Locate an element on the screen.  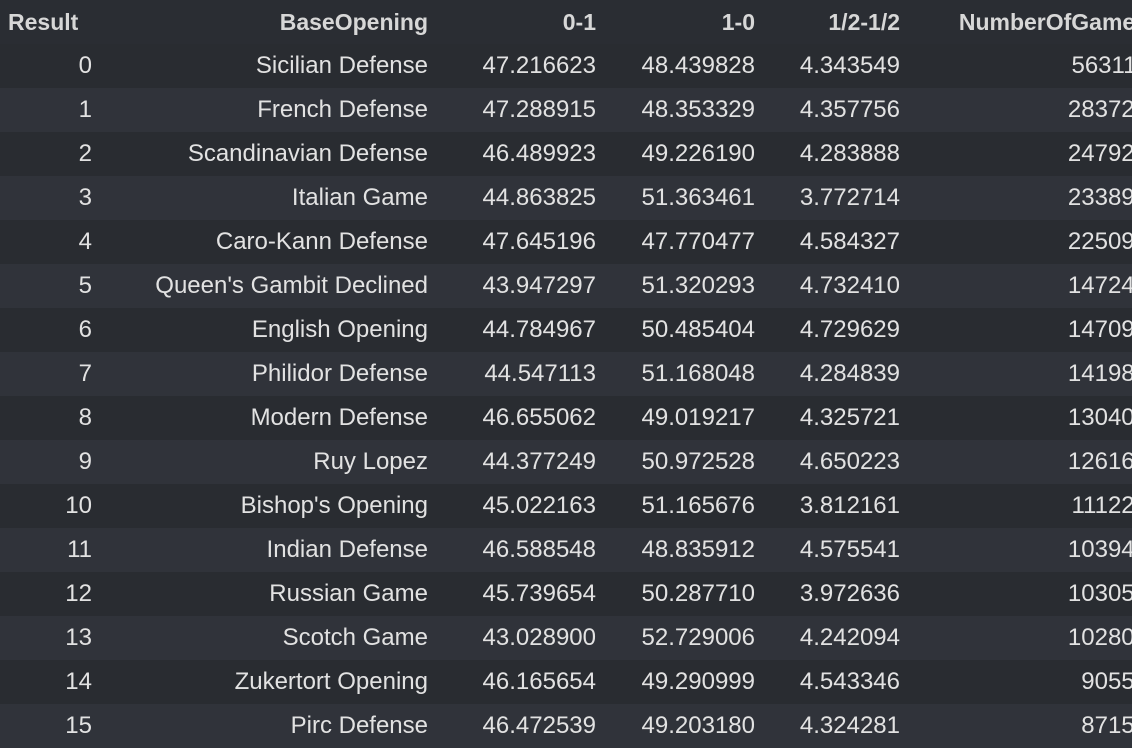
white-win-pct-cell: 51.165676 is located at coordinates (675, 506).